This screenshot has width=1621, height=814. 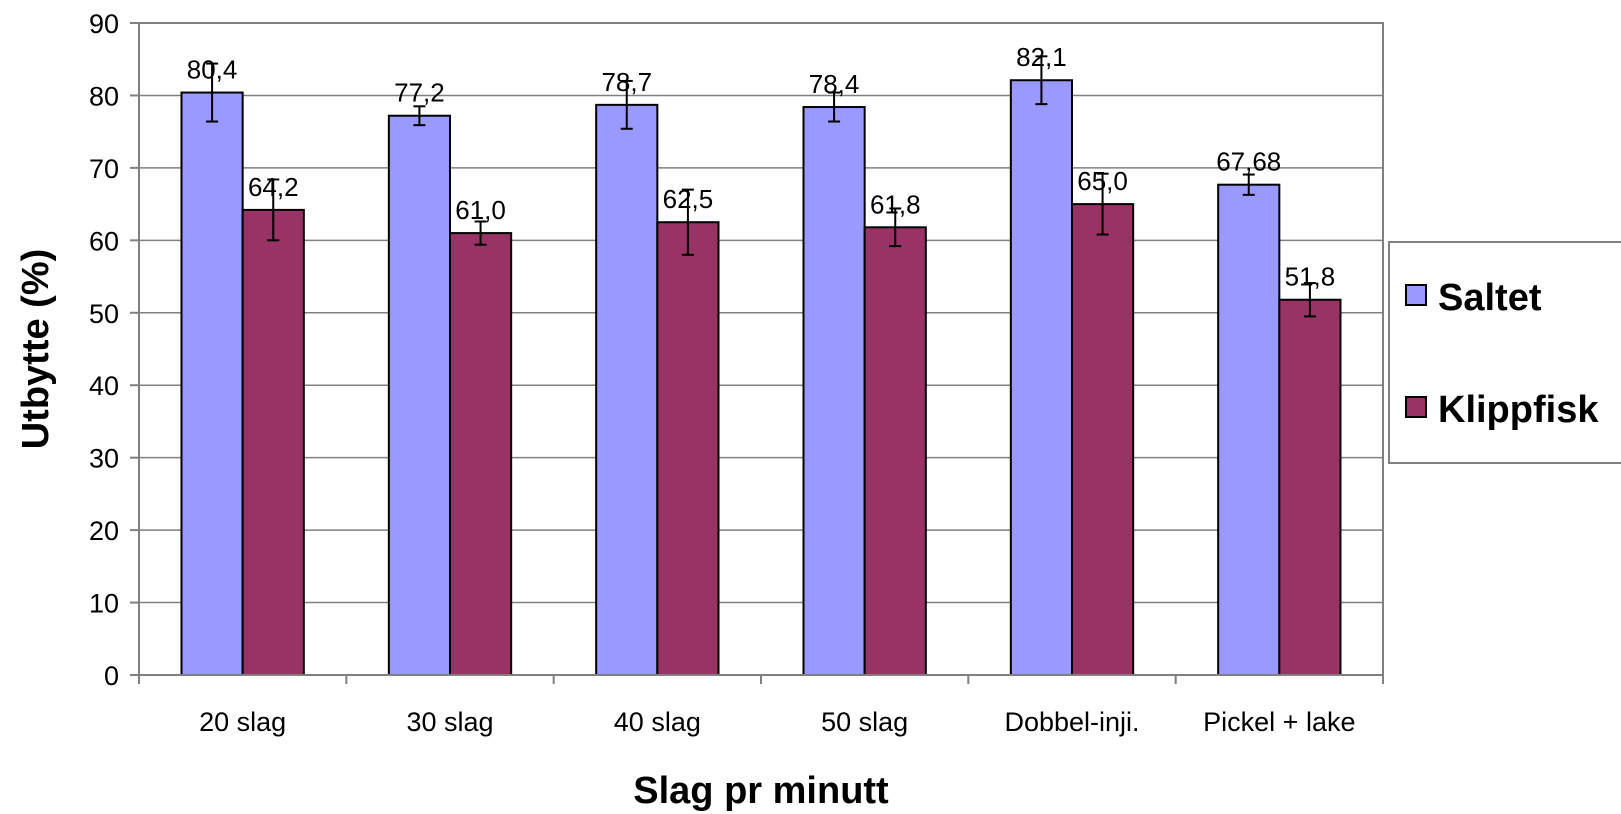 I want to click on y-tick-label: 80, so click(x=104, y=96).